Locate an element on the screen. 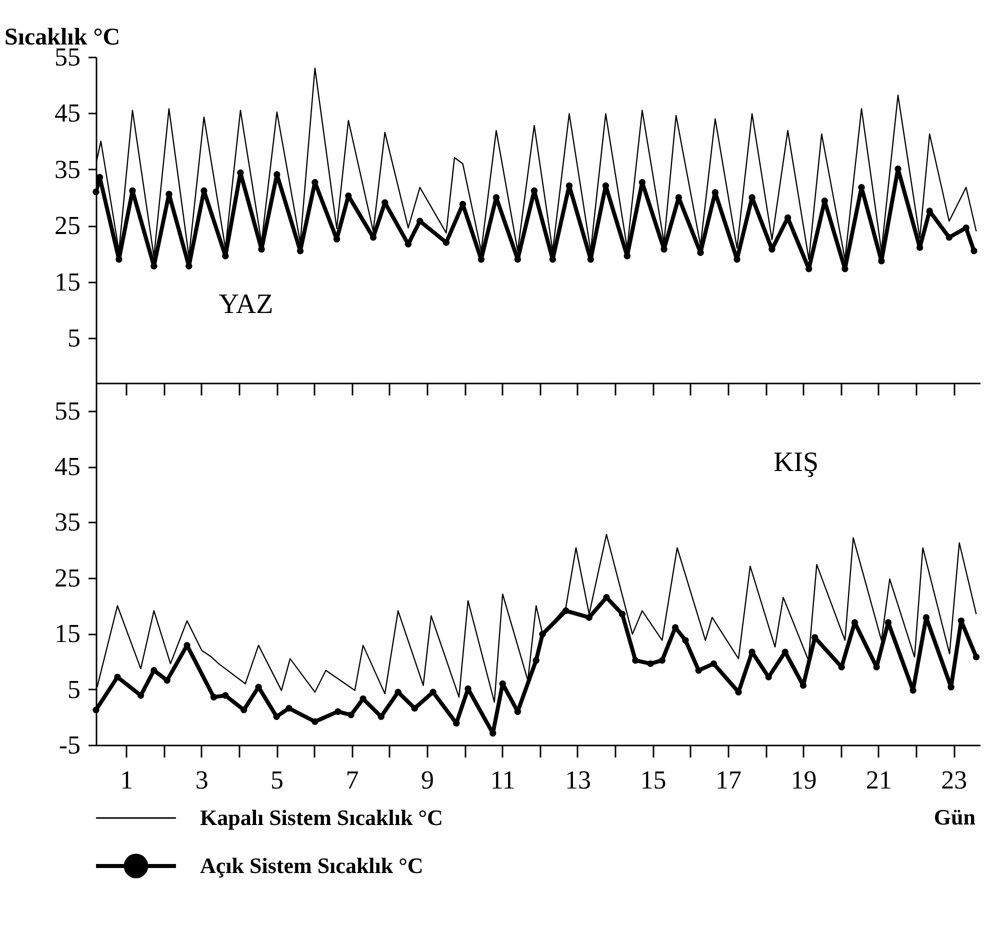 This screenshot has height=931, width=990. x-tick-label: 1 is located at coordinates (127, 780).